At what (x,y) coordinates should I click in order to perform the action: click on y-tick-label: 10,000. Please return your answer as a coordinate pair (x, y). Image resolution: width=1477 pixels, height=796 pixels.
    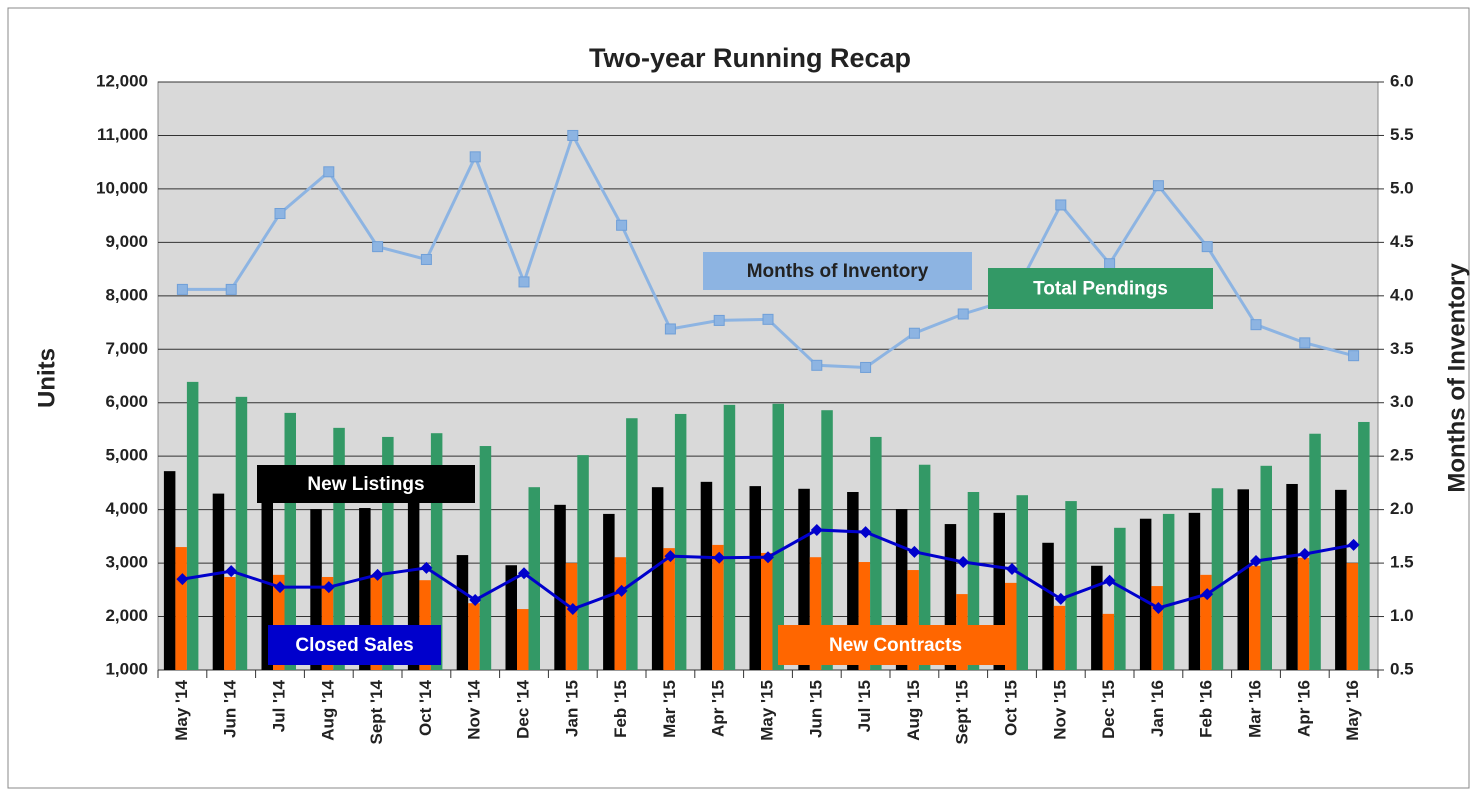
    Looking at the image, I should click on (122, 187).